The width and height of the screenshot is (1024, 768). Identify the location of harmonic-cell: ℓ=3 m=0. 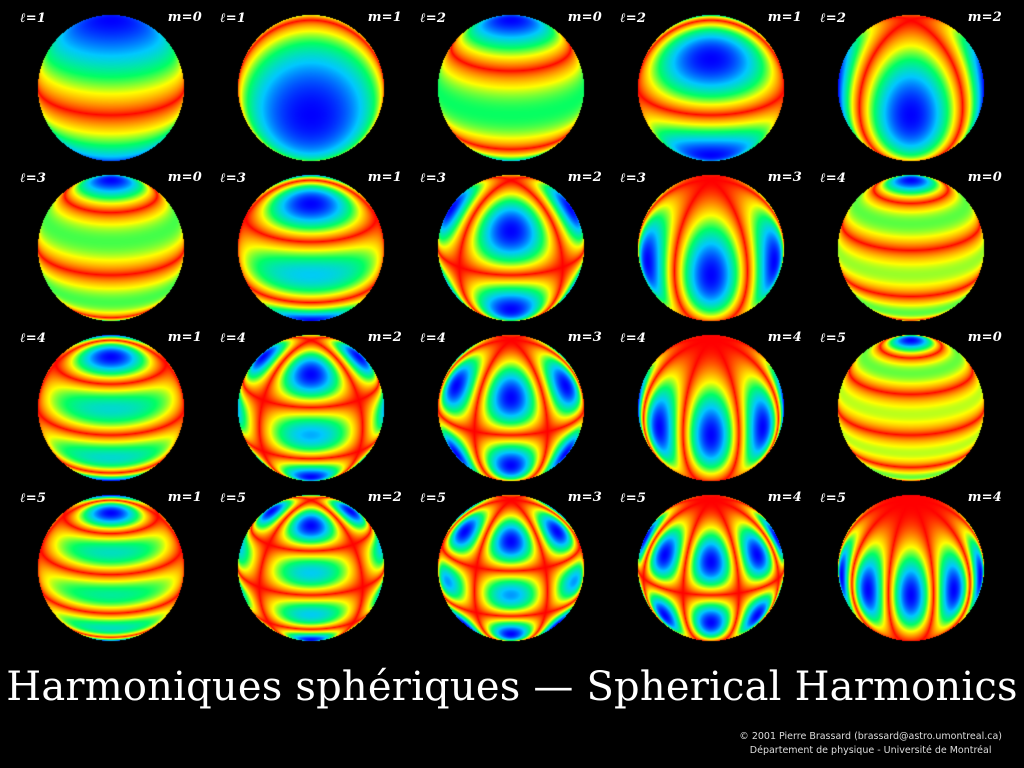
(110, 244).